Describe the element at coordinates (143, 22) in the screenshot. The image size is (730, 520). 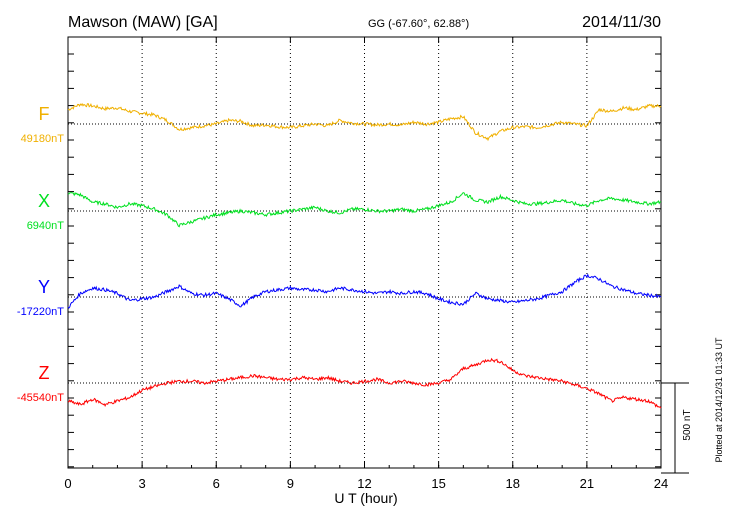
I see `chart-title: Mawson (MAW) [GA]` at that location.